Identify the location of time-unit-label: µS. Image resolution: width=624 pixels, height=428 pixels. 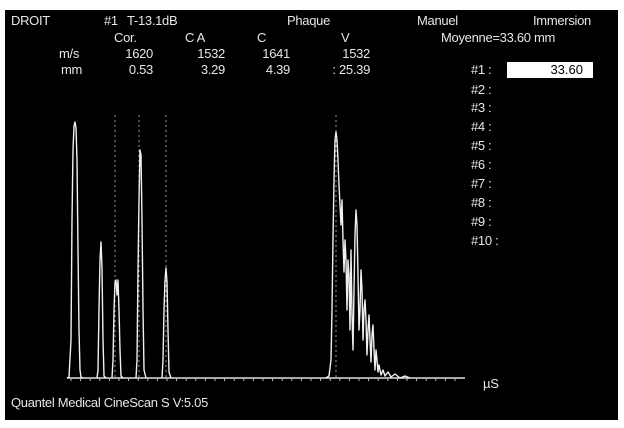
(491, 383).